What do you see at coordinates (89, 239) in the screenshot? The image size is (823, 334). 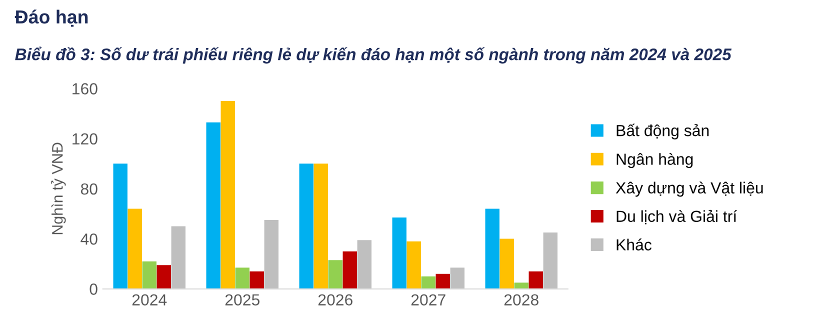 I see `y-tick-label: 40` at bounding box center [89, 239].